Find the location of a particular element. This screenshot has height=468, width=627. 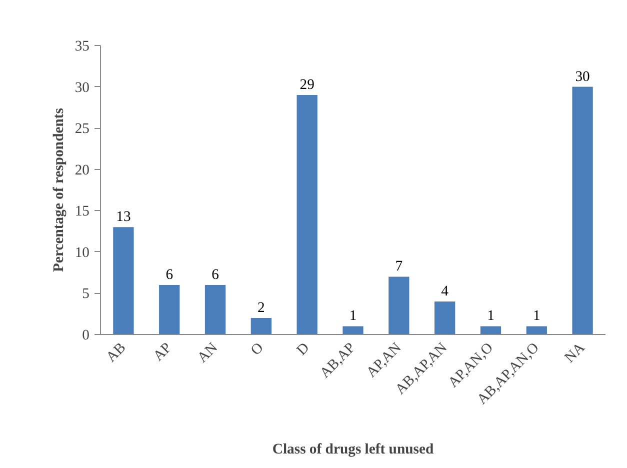

x-tick-label: D is located at coordinates (303, 349).